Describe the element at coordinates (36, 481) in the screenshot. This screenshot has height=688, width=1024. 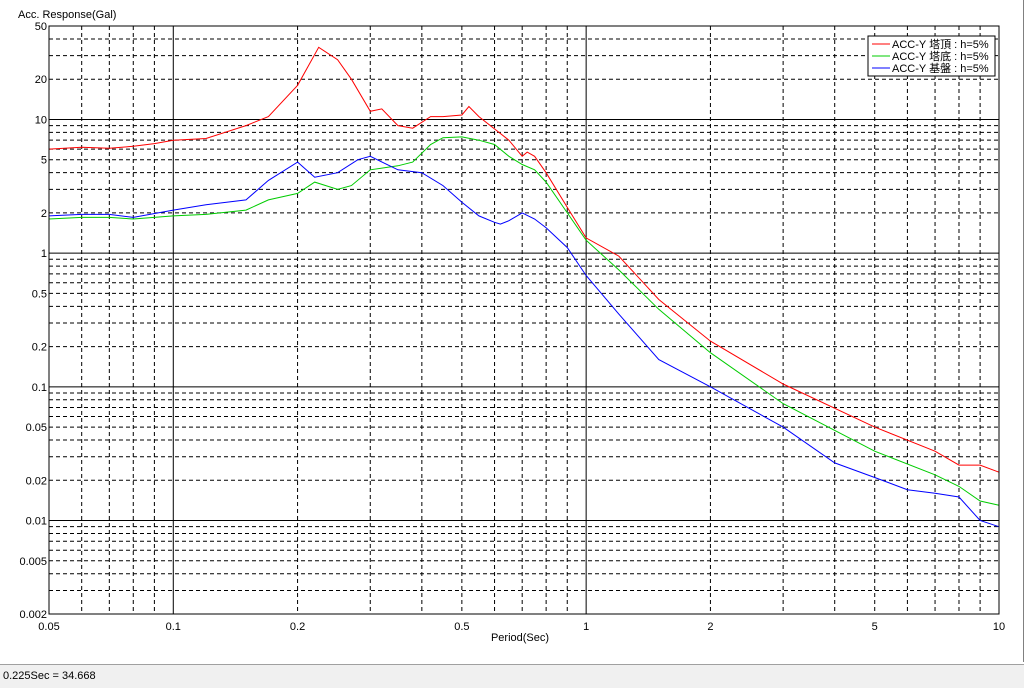
I see `y-tick-label: 0.02` at that location.